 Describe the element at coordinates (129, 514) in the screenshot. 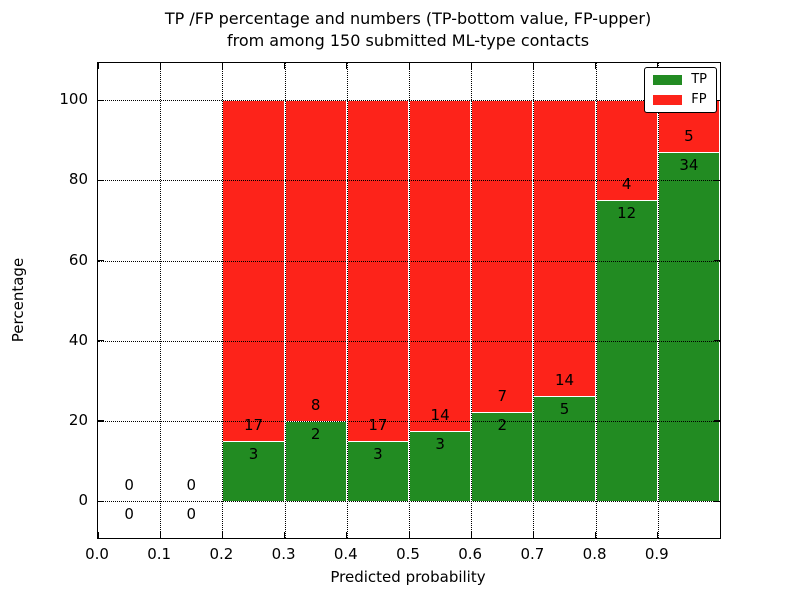

I see `annotation-tp-count: 0` at that location.